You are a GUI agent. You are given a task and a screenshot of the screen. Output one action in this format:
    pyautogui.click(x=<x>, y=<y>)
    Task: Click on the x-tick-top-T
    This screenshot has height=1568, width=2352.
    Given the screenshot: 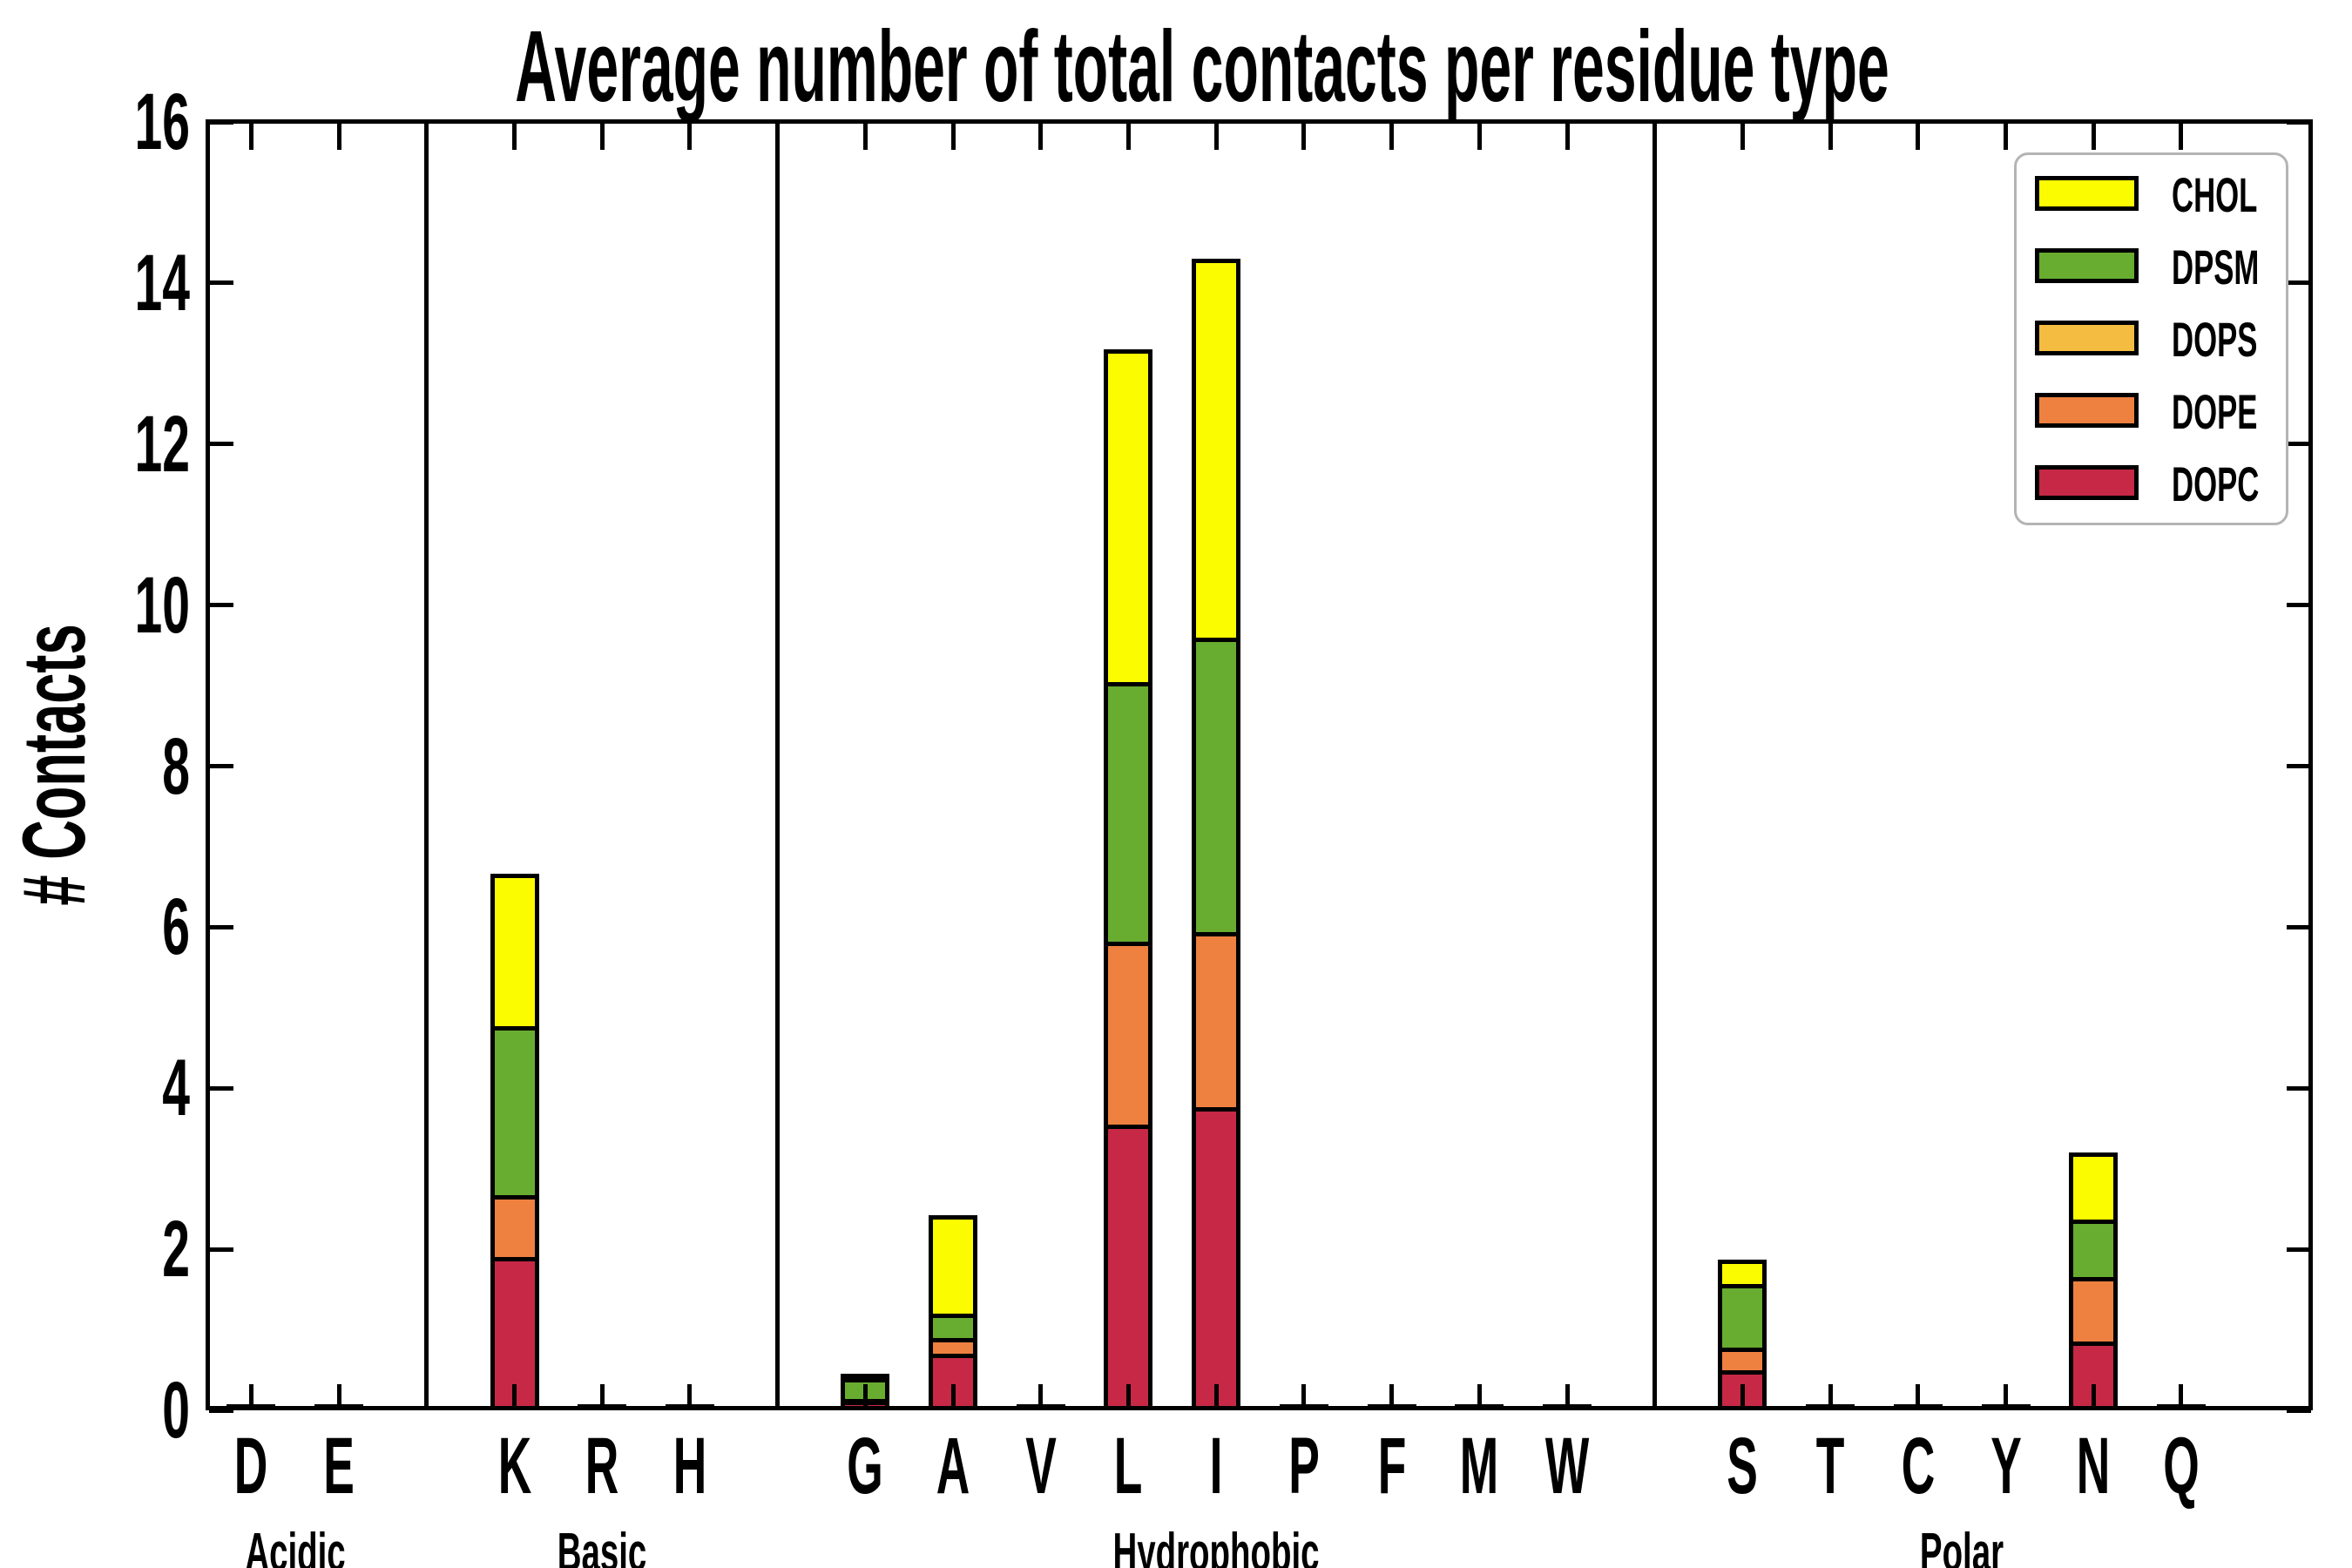 What is the action you would take?
    pyautogui.click(x=1830, y=137)
    